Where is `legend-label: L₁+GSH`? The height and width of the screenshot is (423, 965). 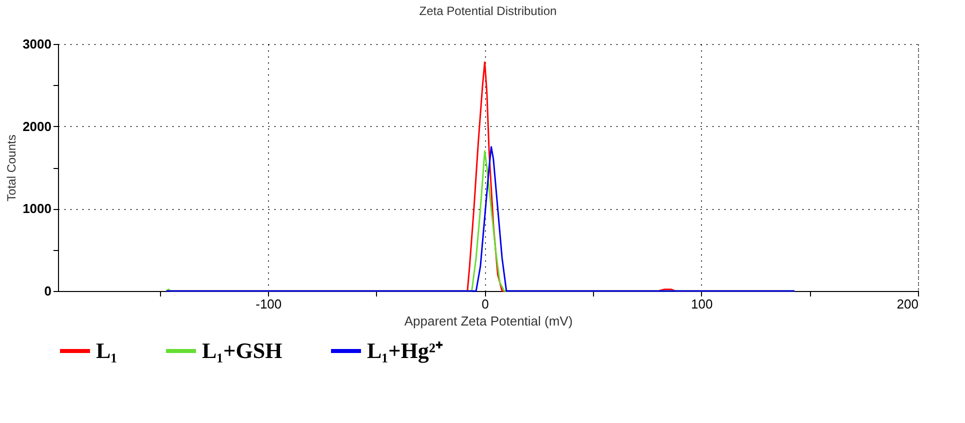 legend-label: L₁+GSH is located at coordinates (242, 350).